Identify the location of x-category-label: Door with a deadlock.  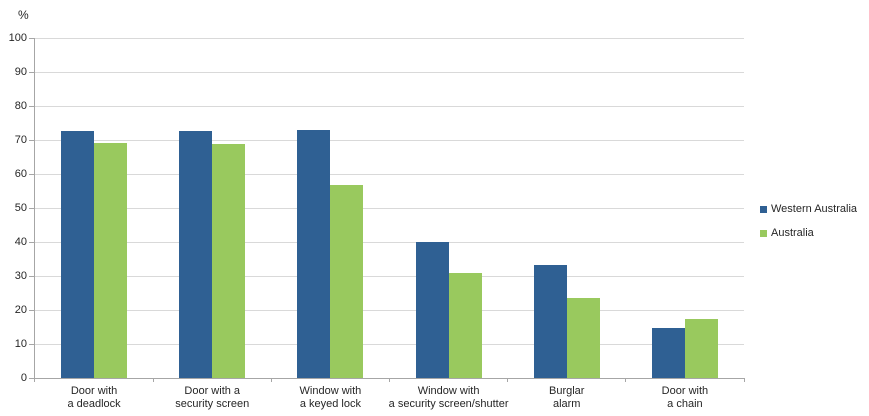
(94, 398).